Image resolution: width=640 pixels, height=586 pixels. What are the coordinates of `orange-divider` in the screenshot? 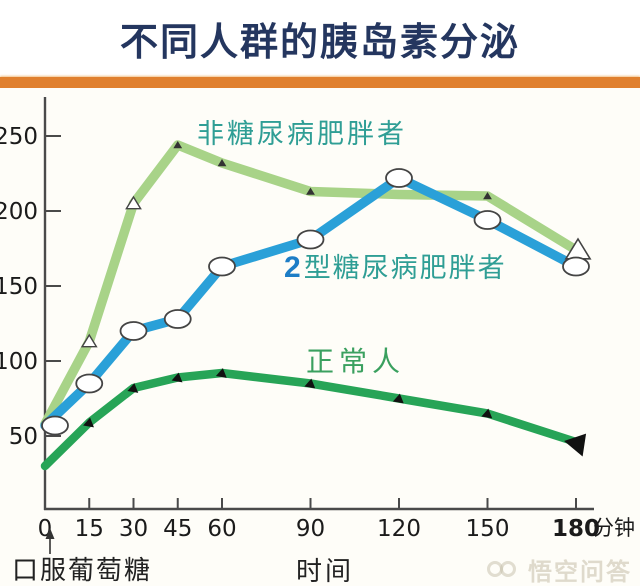 It's located at (320, 82).